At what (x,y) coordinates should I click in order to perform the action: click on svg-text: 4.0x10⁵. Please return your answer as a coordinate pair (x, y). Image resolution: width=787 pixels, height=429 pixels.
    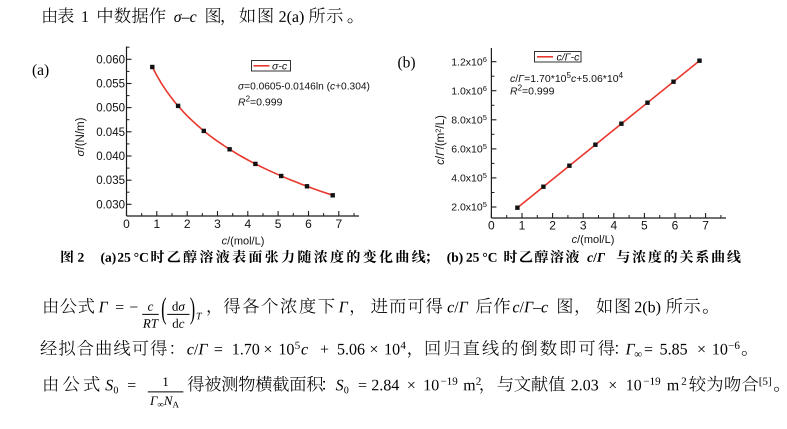
    Looking at the image, I should click on (469, 178).